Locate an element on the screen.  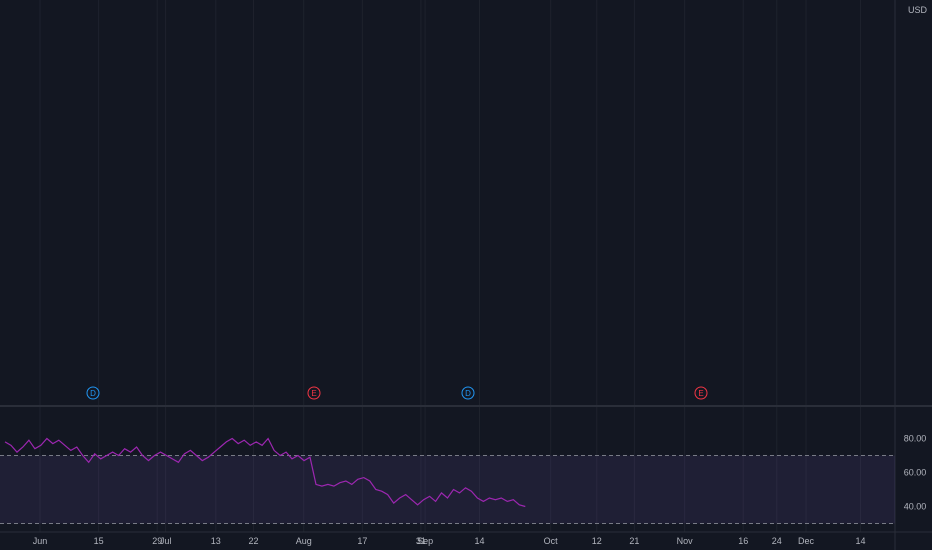
time-tick-label: Jul is located at coordinates (166, 541).